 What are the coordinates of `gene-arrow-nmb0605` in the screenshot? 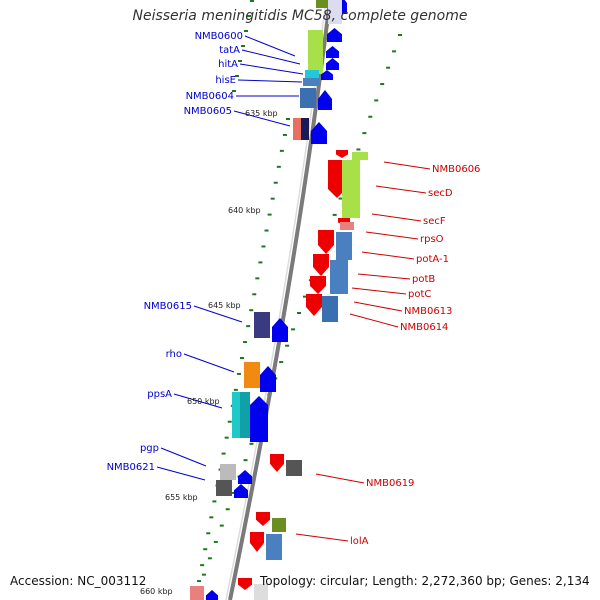 It's located at (319, 133).